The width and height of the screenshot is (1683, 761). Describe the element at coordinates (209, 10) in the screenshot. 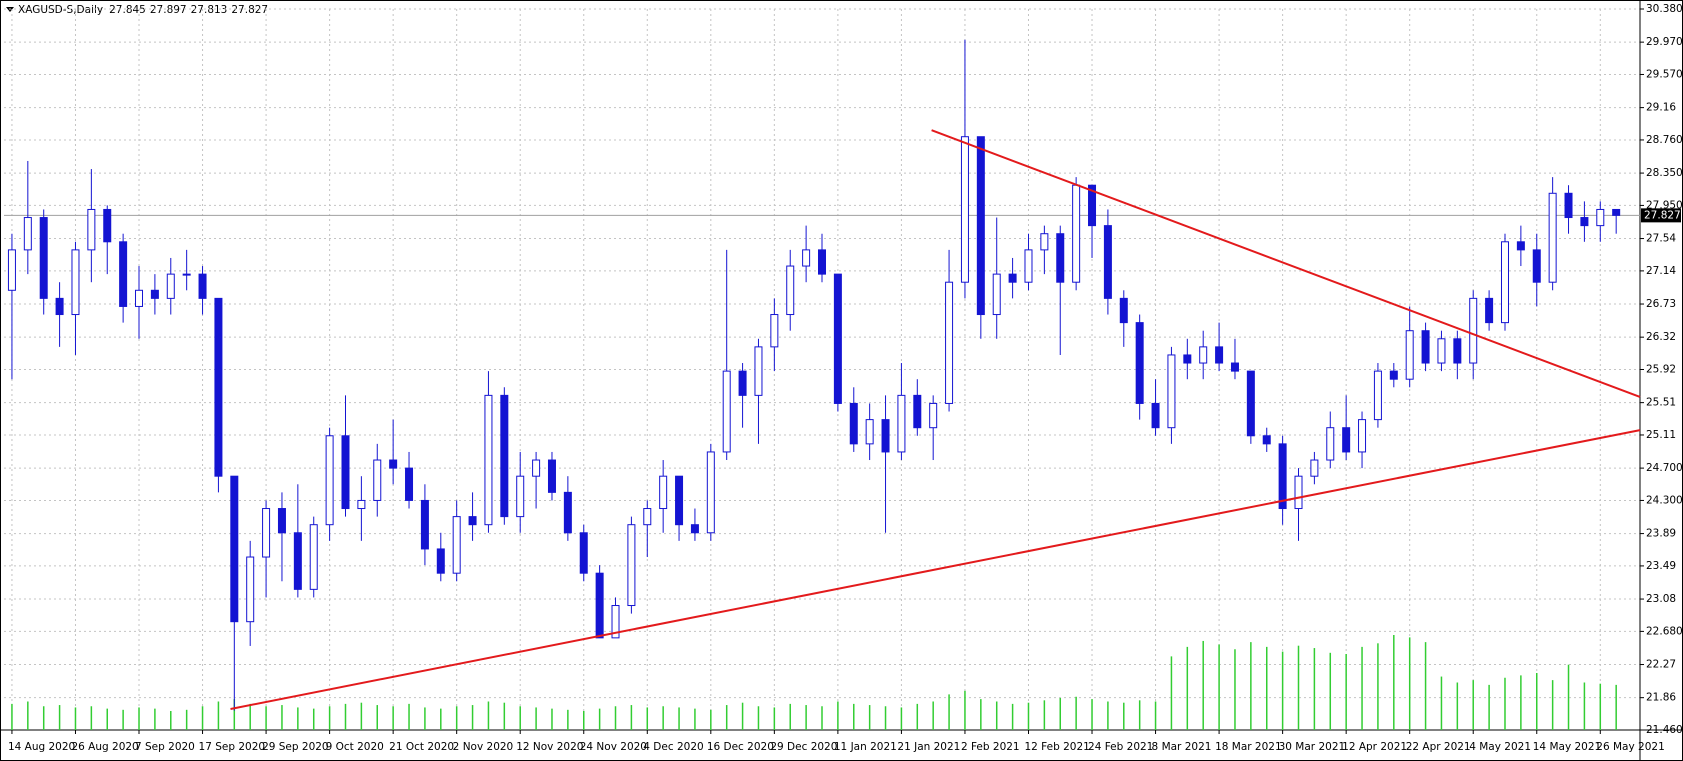

I see `header-value: 27.813` at that location.